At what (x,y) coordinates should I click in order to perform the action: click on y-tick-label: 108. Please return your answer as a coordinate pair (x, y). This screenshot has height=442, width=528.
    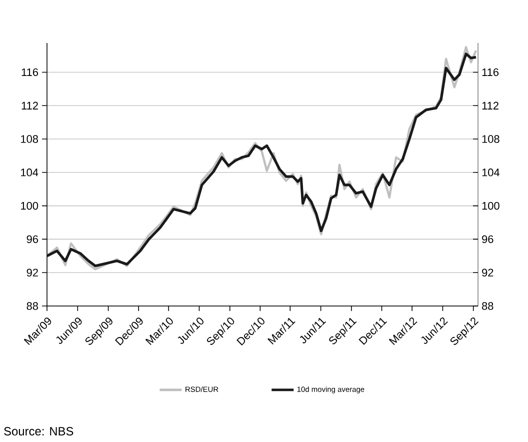
    Looking at the image, I should click on (29, 139).